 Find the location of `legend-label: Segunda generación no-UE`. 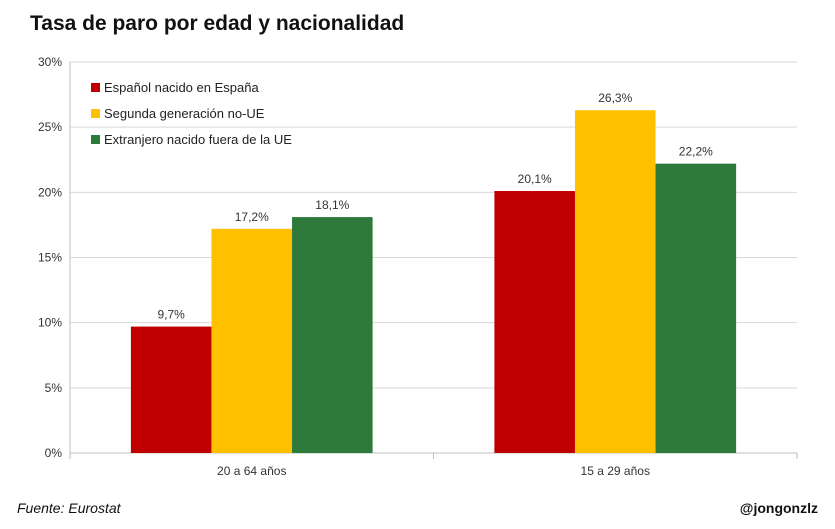

legend-label: Segunda generación no-UE is located at coordinates (184, 113).